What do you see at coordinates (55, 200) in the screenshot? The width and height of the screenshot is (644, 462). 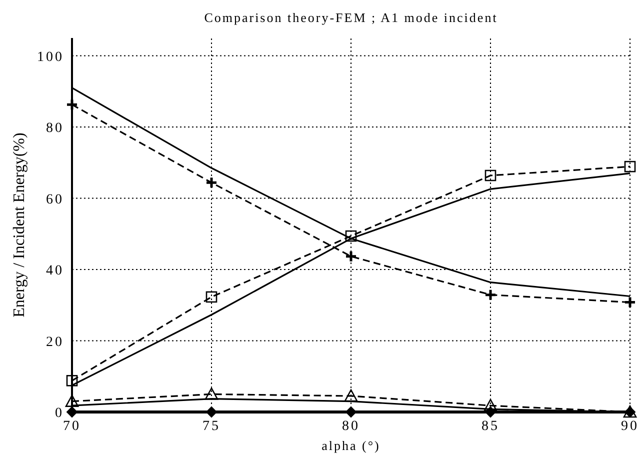 I see `y-tick-label: 60` at bounding box center [55, 200].